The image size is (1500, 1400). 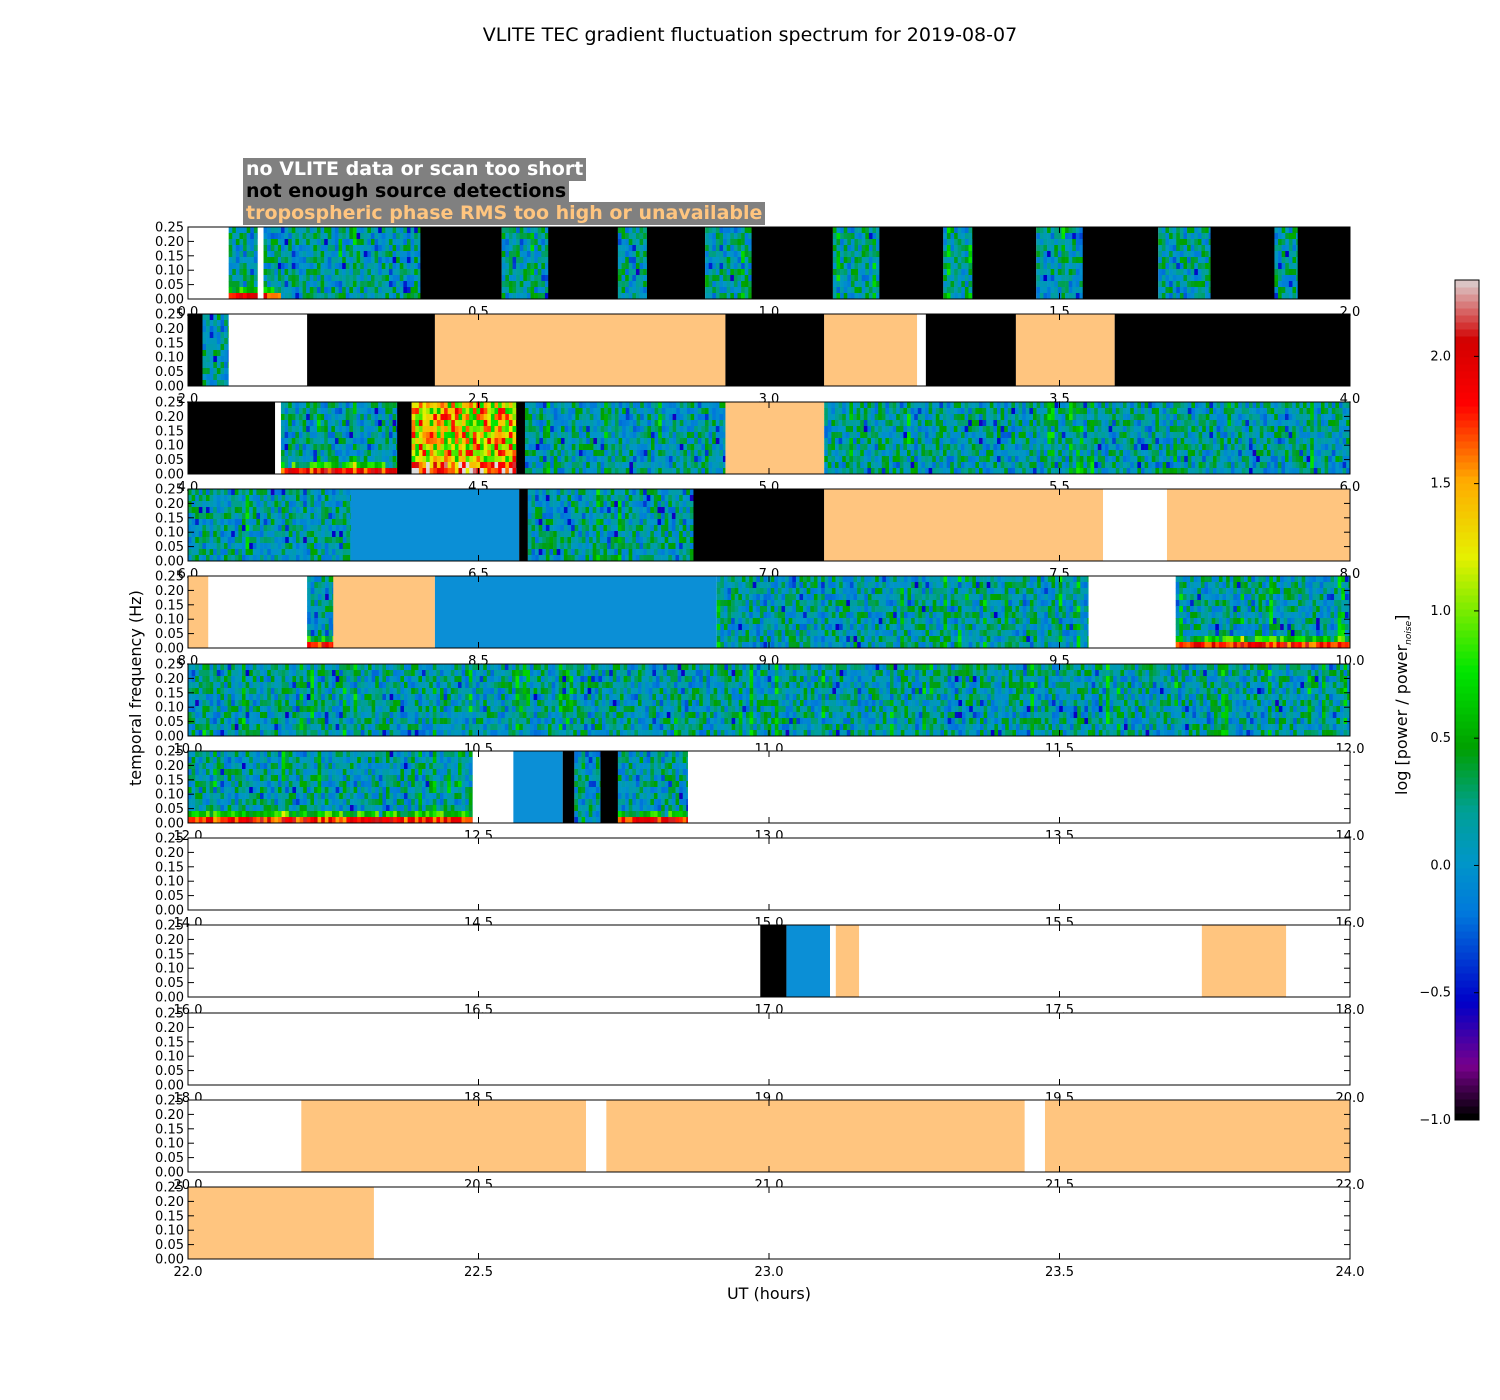 What do you see at coordinates (169, 358) in the screenshot?
I see `y-tick-label: 0.10` at bounding box center [169, 358].